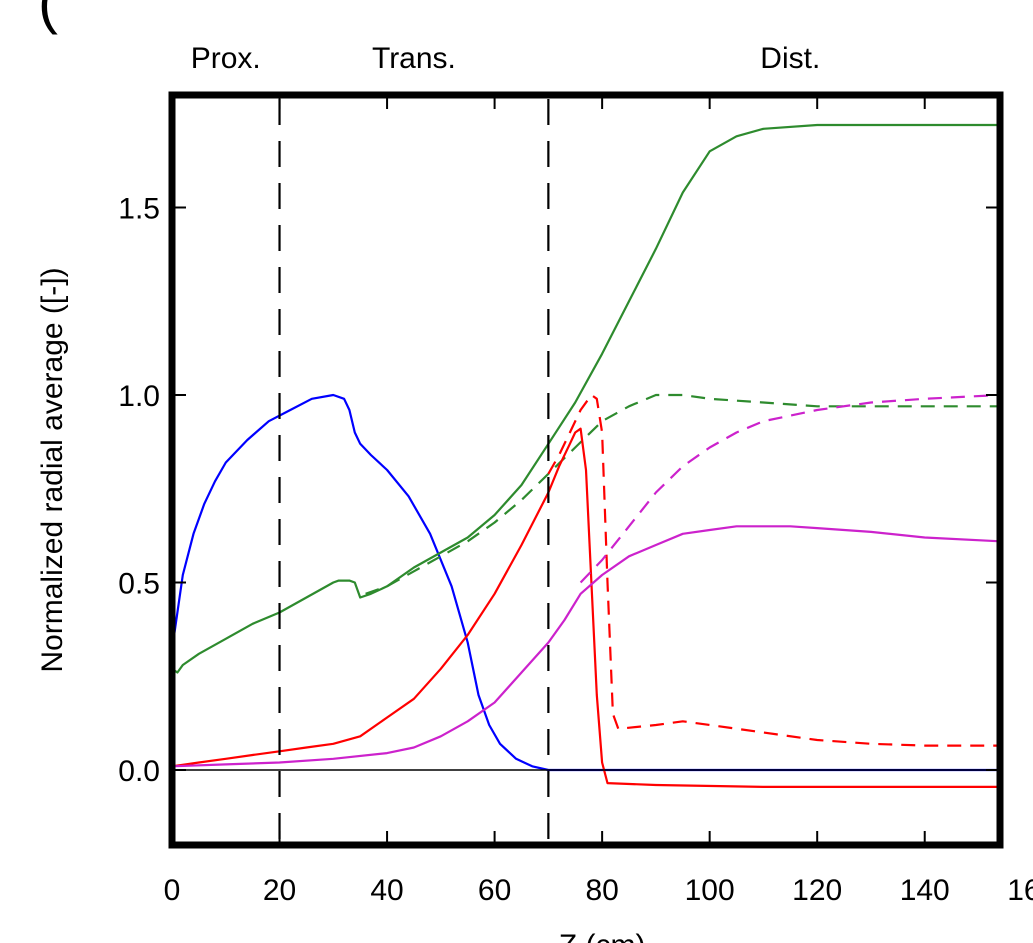 The image size is (1033, 943). I want to click on y-tick-label-3: 1.5, so click(139, 209).